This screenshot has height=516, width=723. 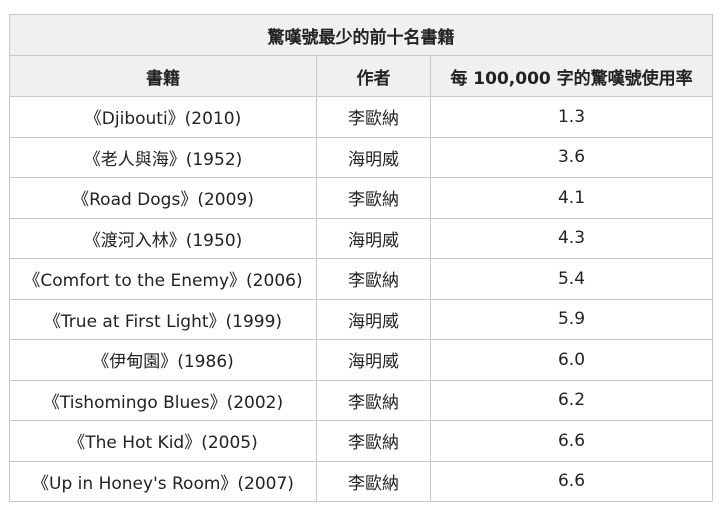 I want to click on rate-cell: 1.3, so click(x=571, y=117).